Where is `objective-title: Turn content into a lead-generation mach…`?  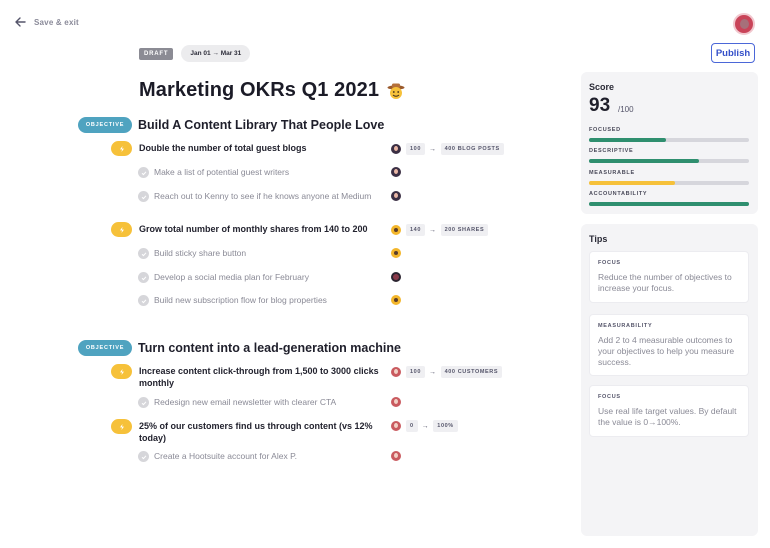 objective-title: Turn content into a lead-generation mach… is located at coordinates (269, 348).